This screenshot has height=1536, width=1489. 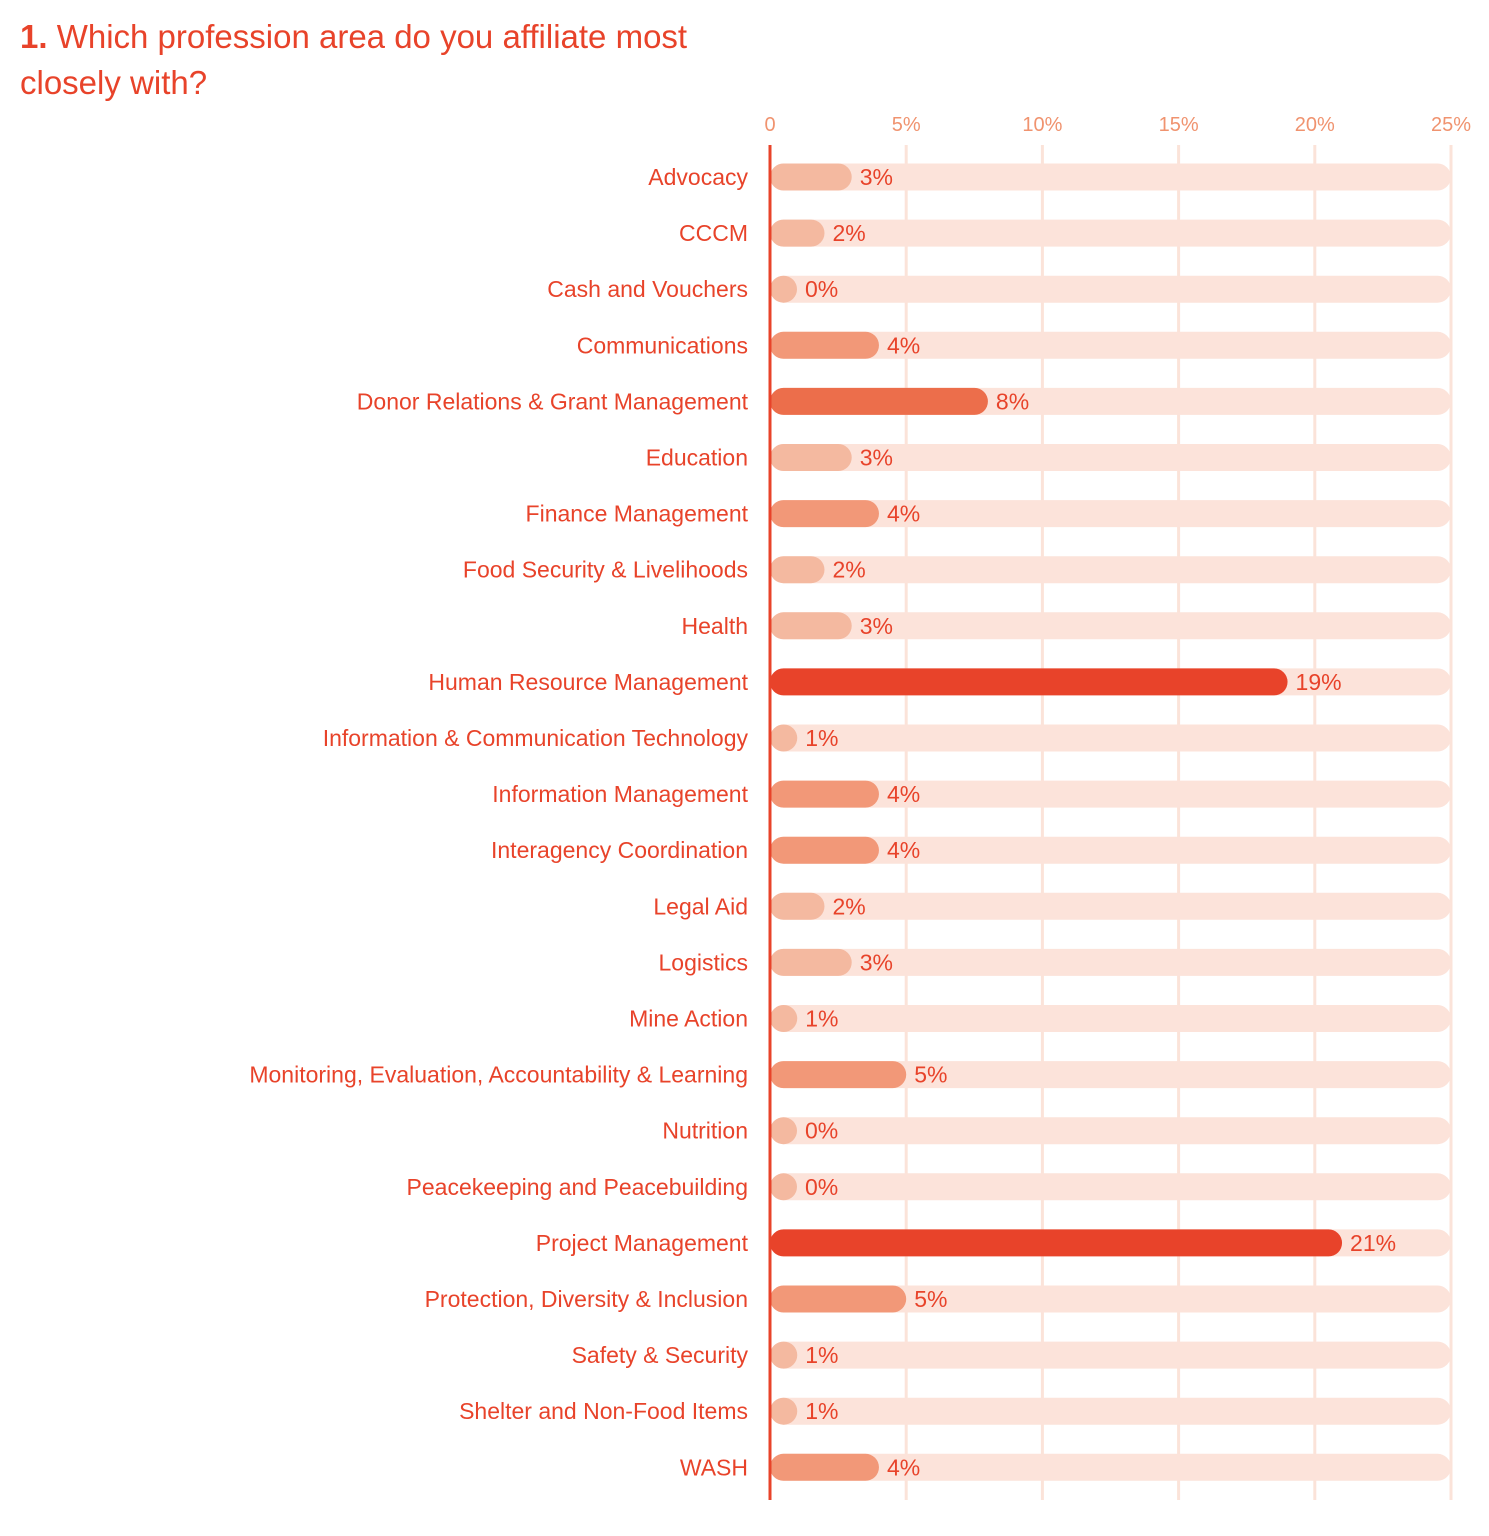 I want to click on category-label: Logistics, so click(x=703, y=962).